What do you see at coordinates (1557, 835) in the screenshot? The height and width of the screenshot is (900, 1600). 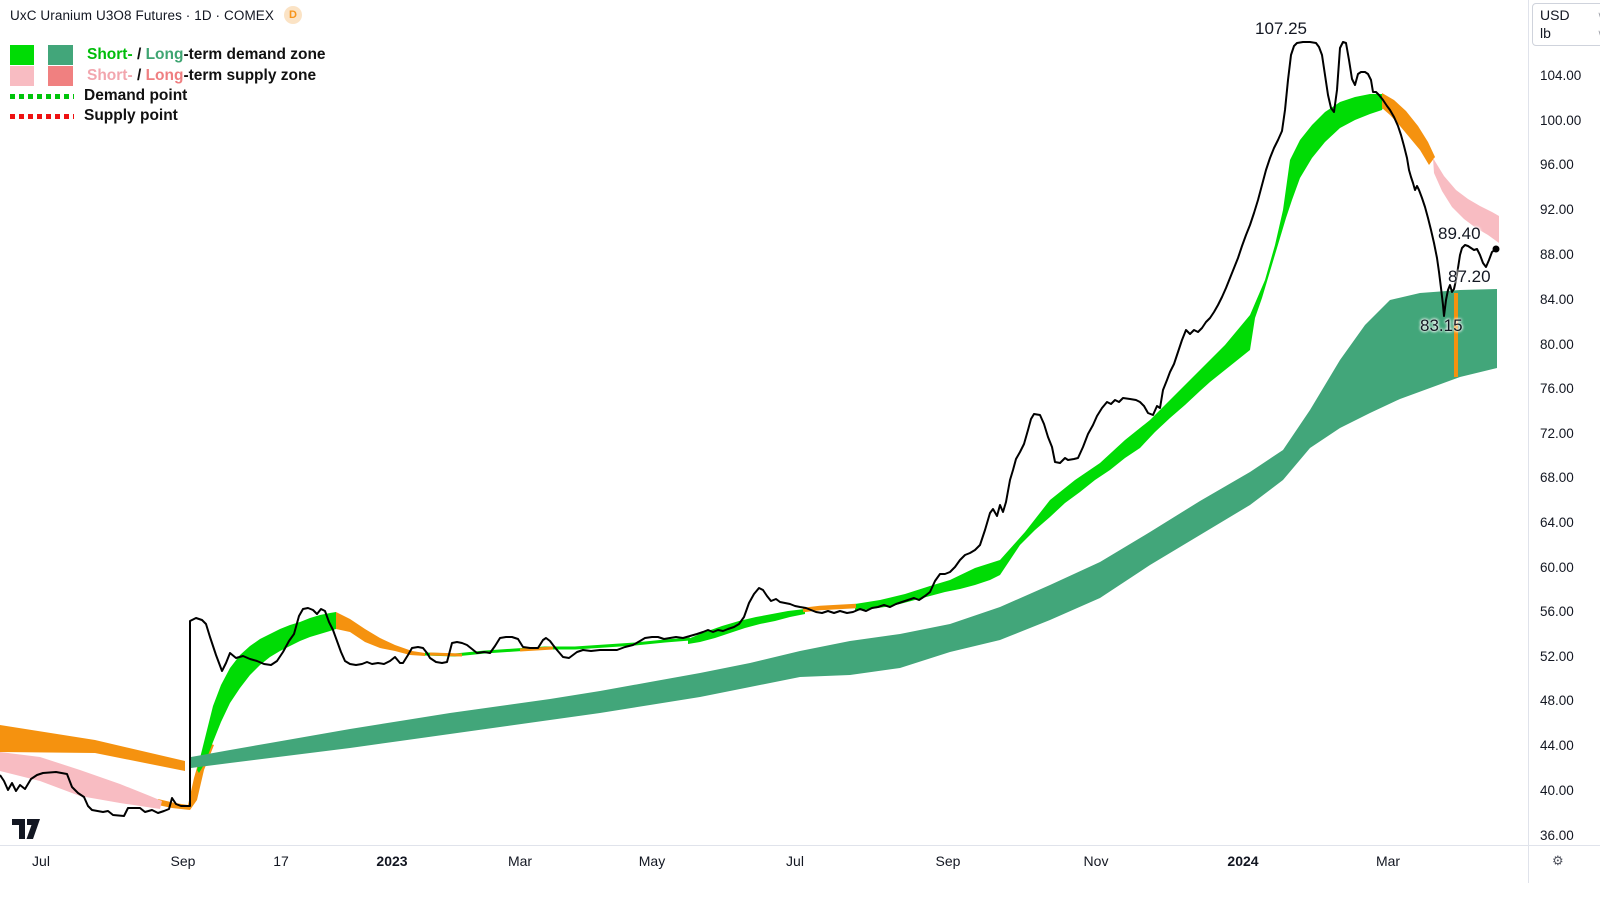 I see `price-tick-label: 36.00` at bounding box center [1557, 835].